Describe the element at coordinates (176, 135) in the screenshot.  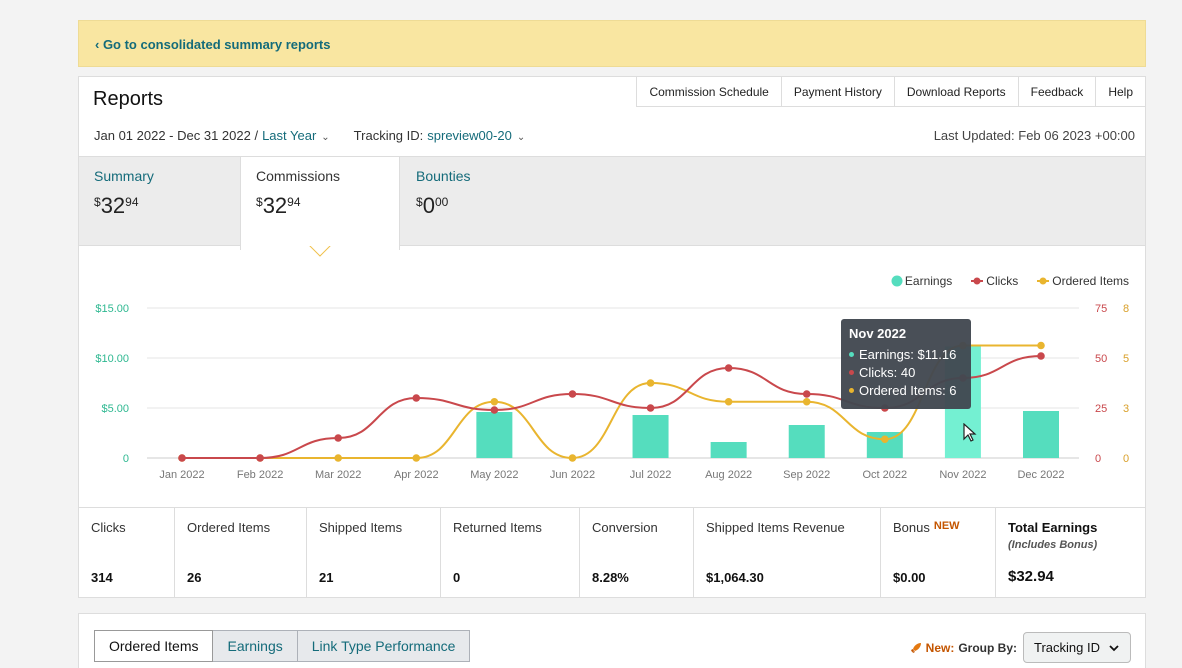
I see `date-range: Jan 01 2022 - Dec 31 2022 /` at that location.